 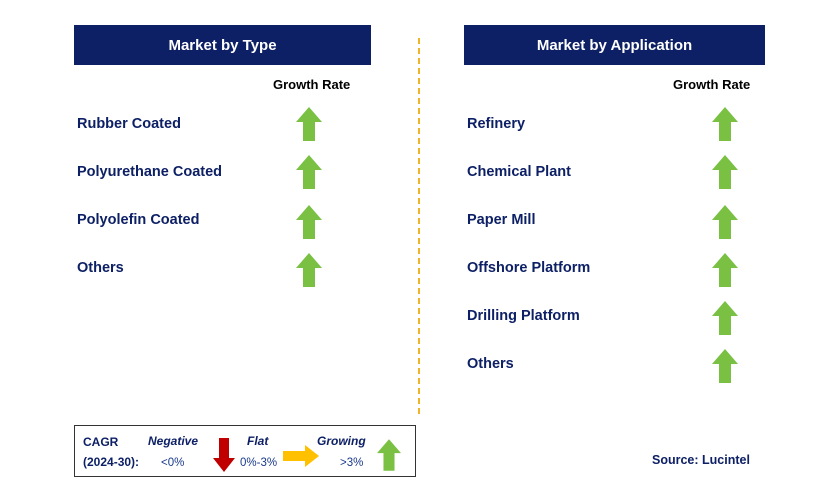 I want to click on legend-period-label: (2024-30):, so click(x=111, y=462).